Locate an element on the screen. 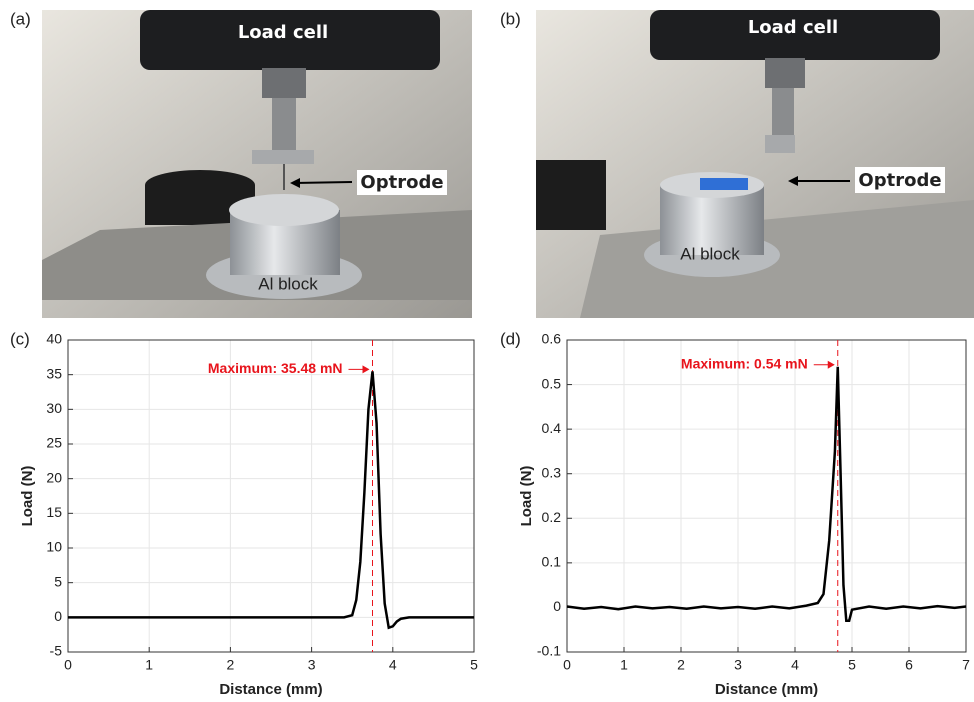  y-tick-label: 0.3 is located at coordinates (552, 472).